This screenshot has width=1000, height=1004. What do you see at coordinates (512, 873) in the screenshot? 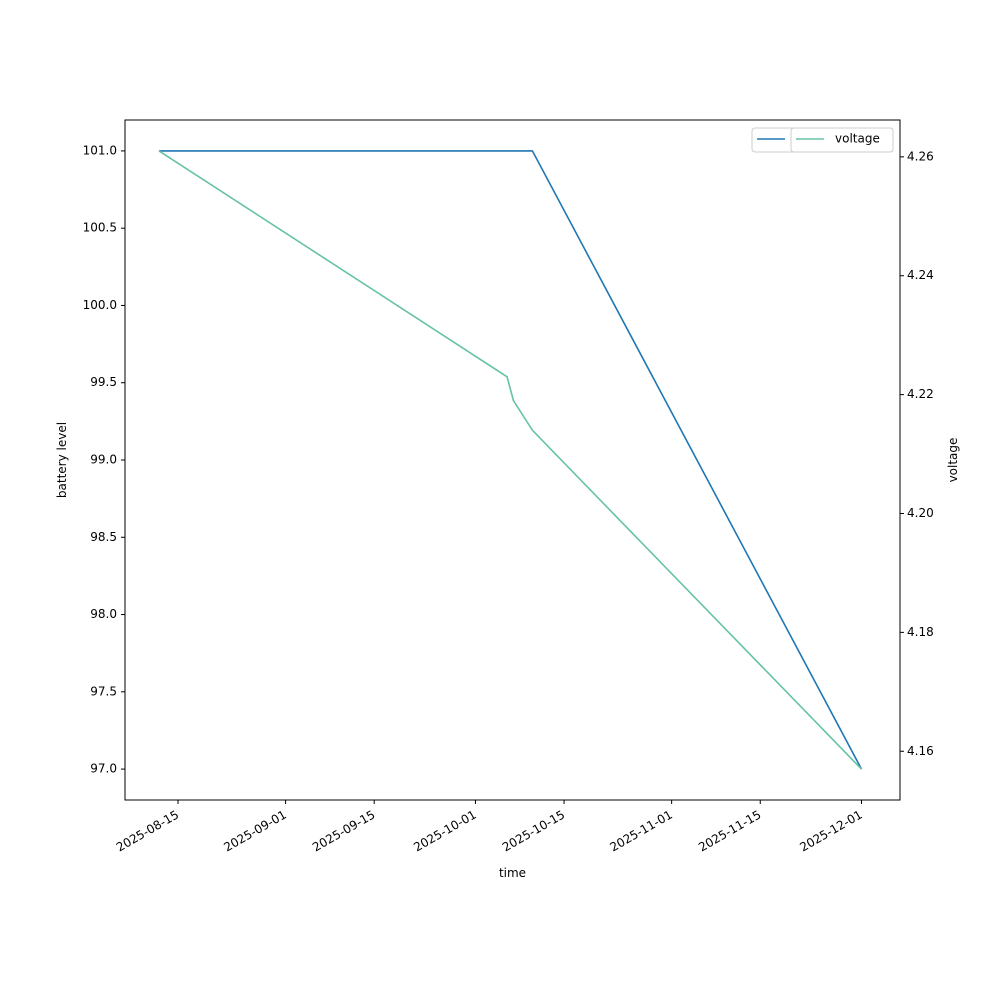
I see `x-axis-label: time` at bounding box center [512, 873].